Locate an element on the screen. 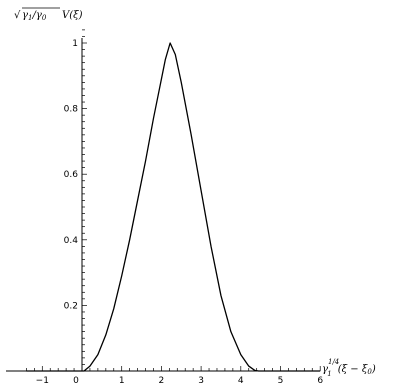 The image size is (394, 387). y-axis-label-function: V(ξ) is located at coordinates (72, 15).